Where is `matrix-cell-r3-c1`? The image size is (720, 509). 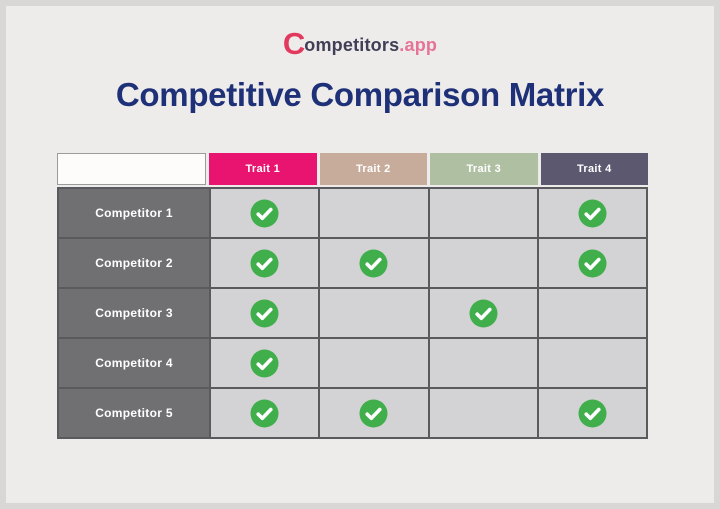
matrix-cell-r3-c1 is located at coordinates (265, 313).